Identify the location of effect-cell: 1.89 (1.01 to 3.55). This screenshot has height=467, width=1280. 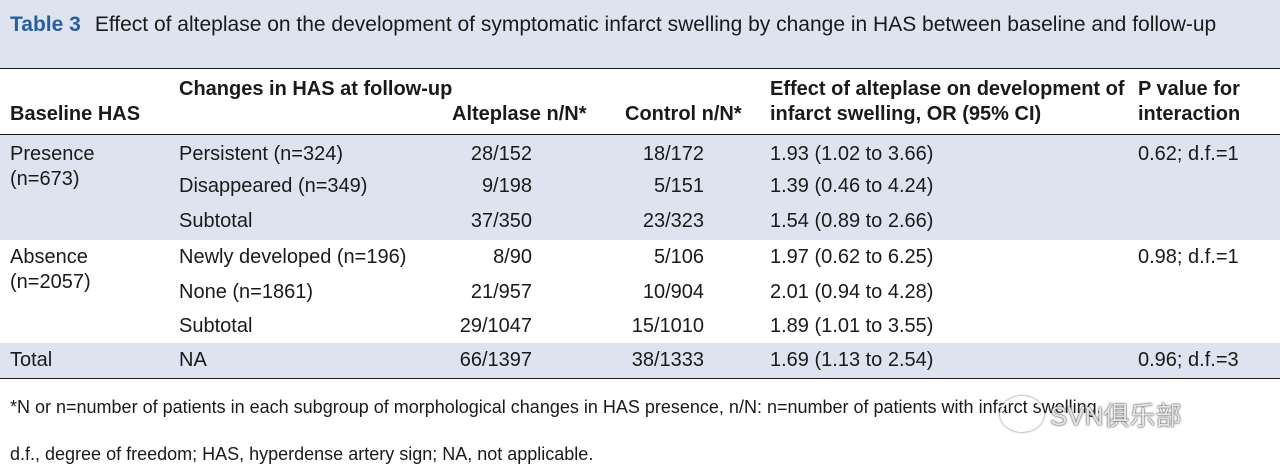
(852, 326).